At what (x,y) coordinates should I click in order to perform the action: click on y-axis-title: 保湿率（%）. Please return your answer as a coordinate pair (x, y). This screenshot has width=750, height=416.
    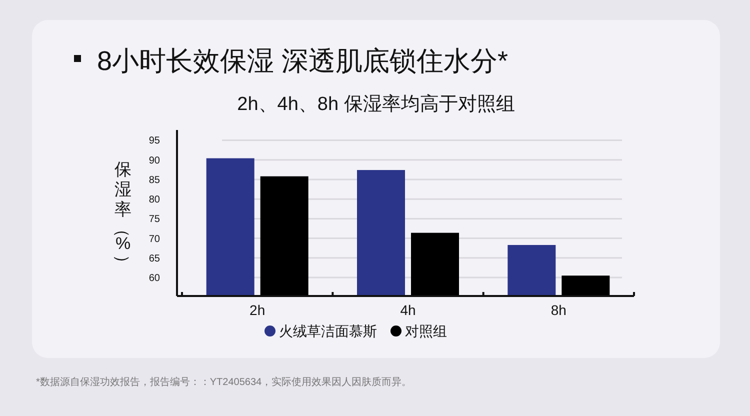
    Looking at the image, I should click on (122, 216).